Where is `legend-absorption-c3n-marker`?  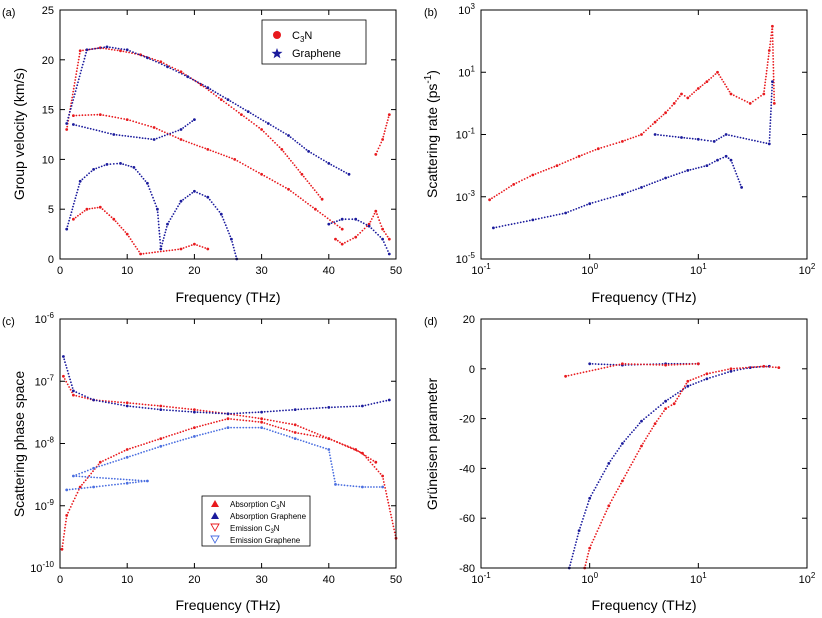
legend-absorption-c3n-marker is located at coordinates (215, 503).